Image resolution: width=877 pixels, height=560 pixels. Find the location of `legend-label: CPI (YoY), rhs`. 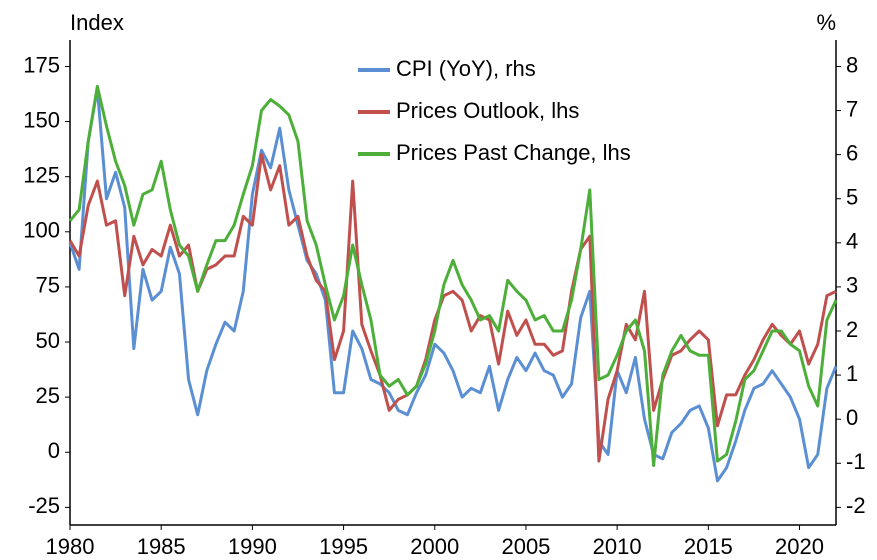

legend-label: CPI (YoY), rhs is located at coordinates (466, 68).